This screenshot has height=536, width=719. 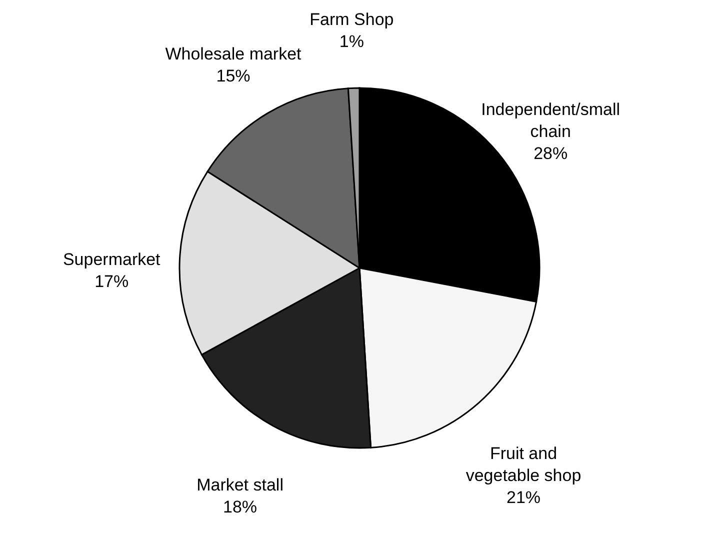 What do you see at coordinates (240, 506) in the screenshot?
I see `data-label: 18%` at bounding box center [240, 506].